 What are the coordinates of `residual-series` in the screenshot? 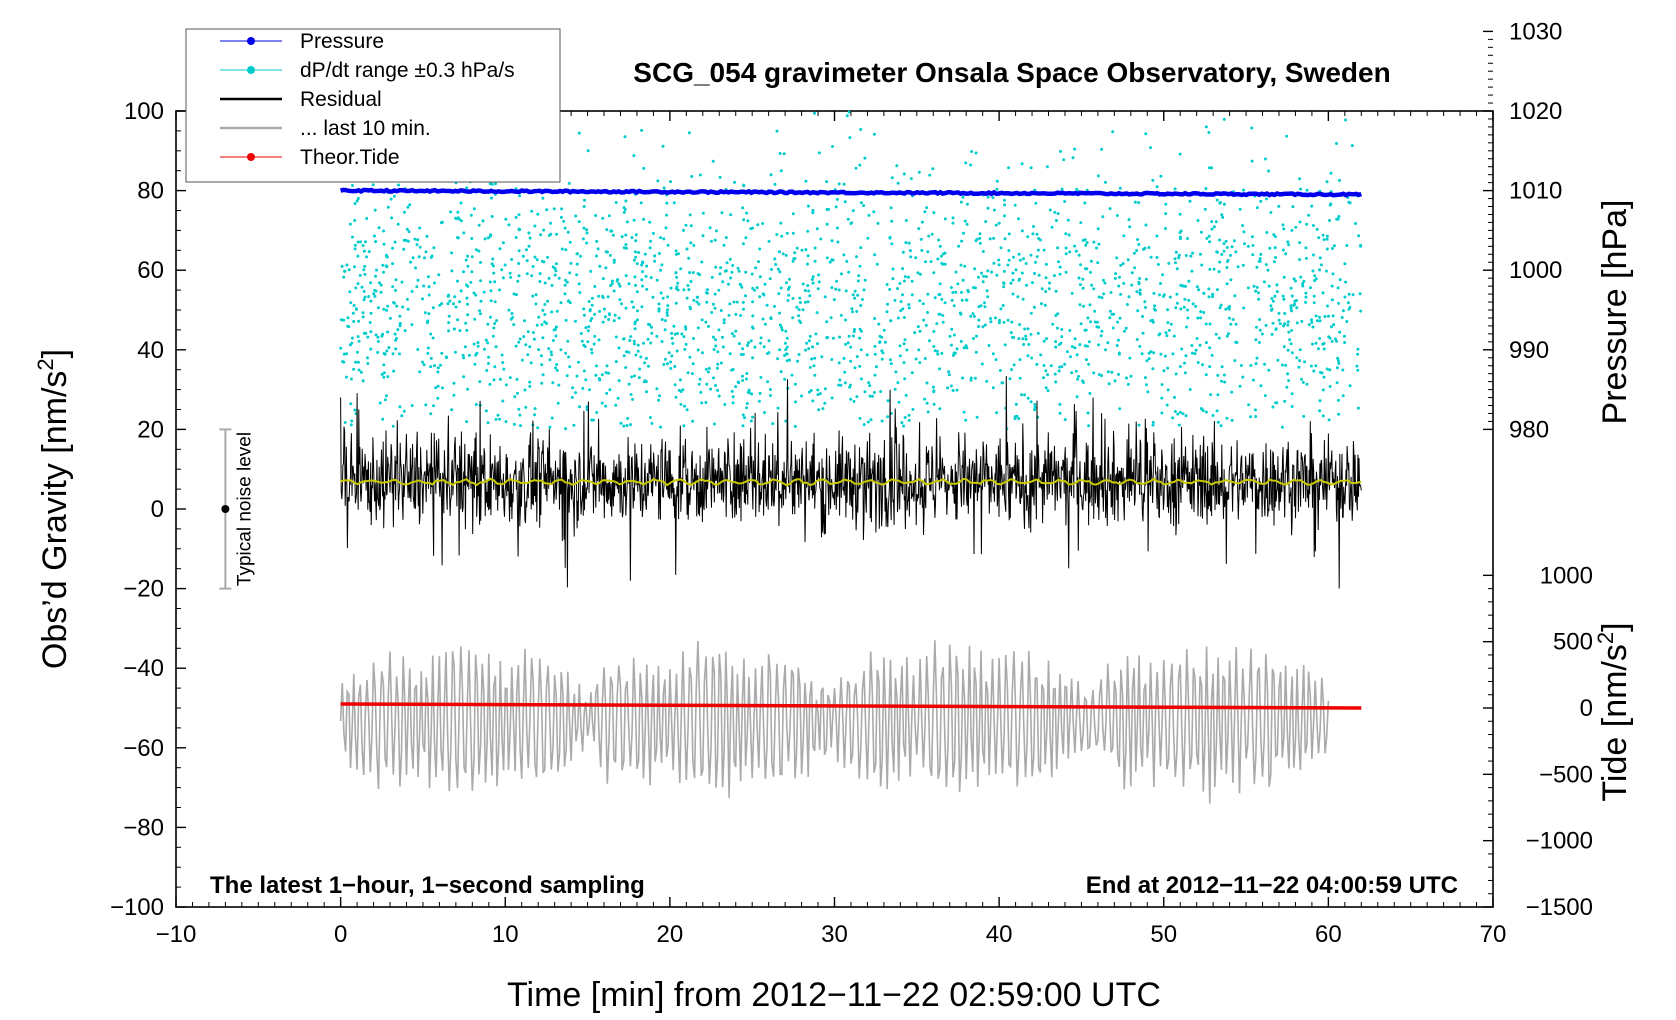 It's located at (851, 482).